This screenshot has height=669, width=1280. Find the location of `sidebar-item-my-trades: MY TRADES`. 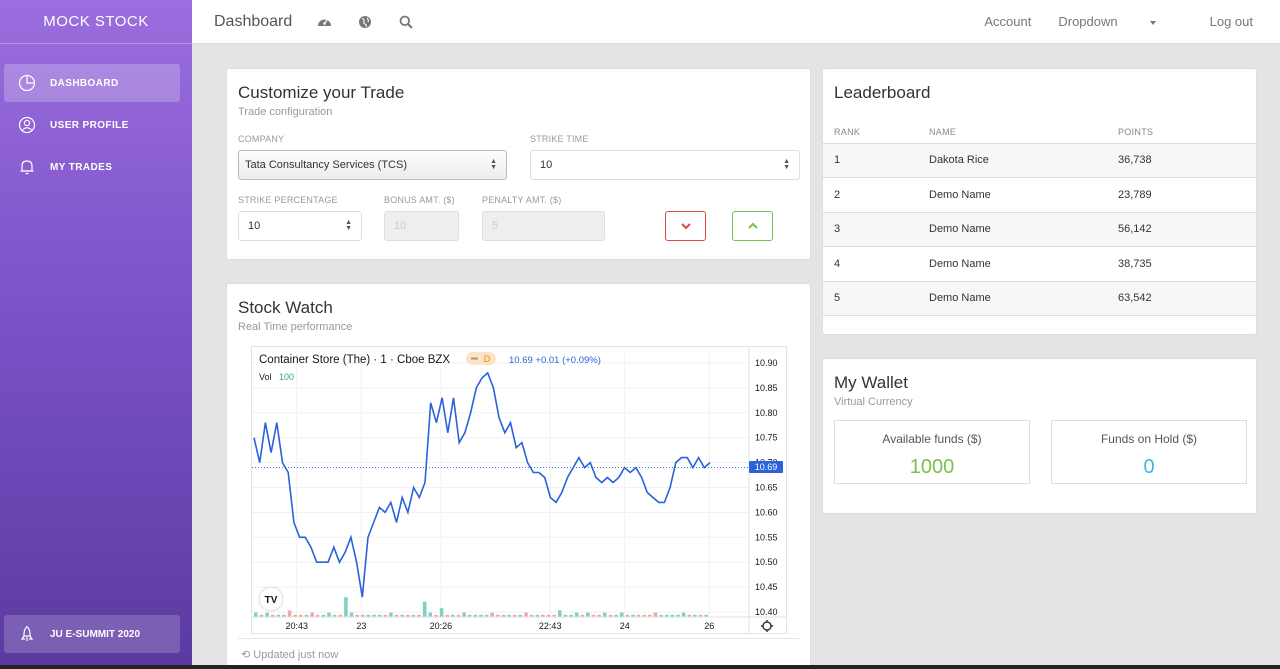

sidebar-item-my-trades: MY TRADES is located at coordinates (92, 167).